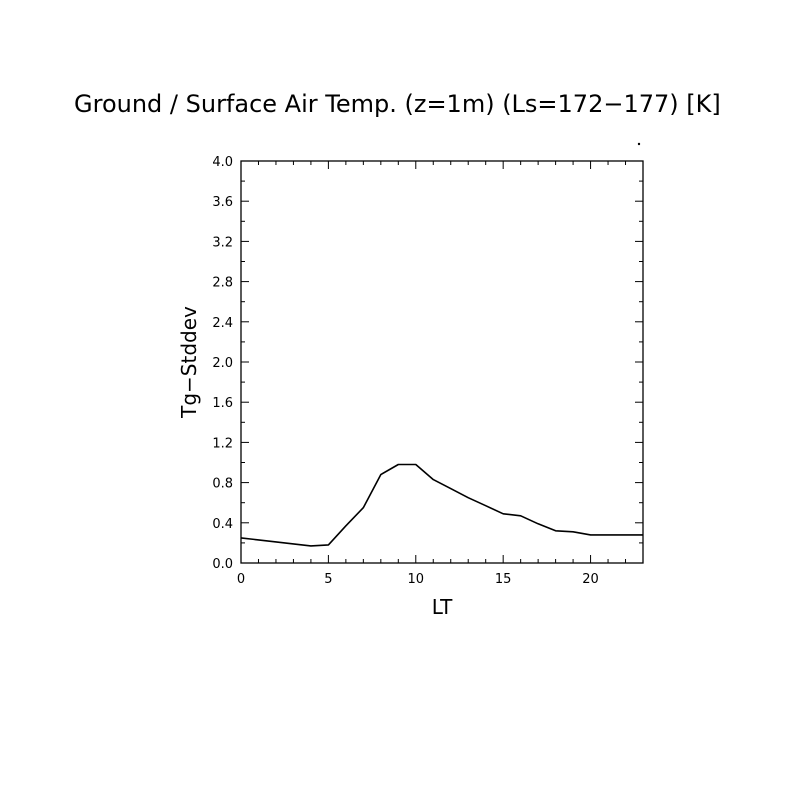 This screenshot has width=804, height=804. I want to click on data-series, so click(441, 505).